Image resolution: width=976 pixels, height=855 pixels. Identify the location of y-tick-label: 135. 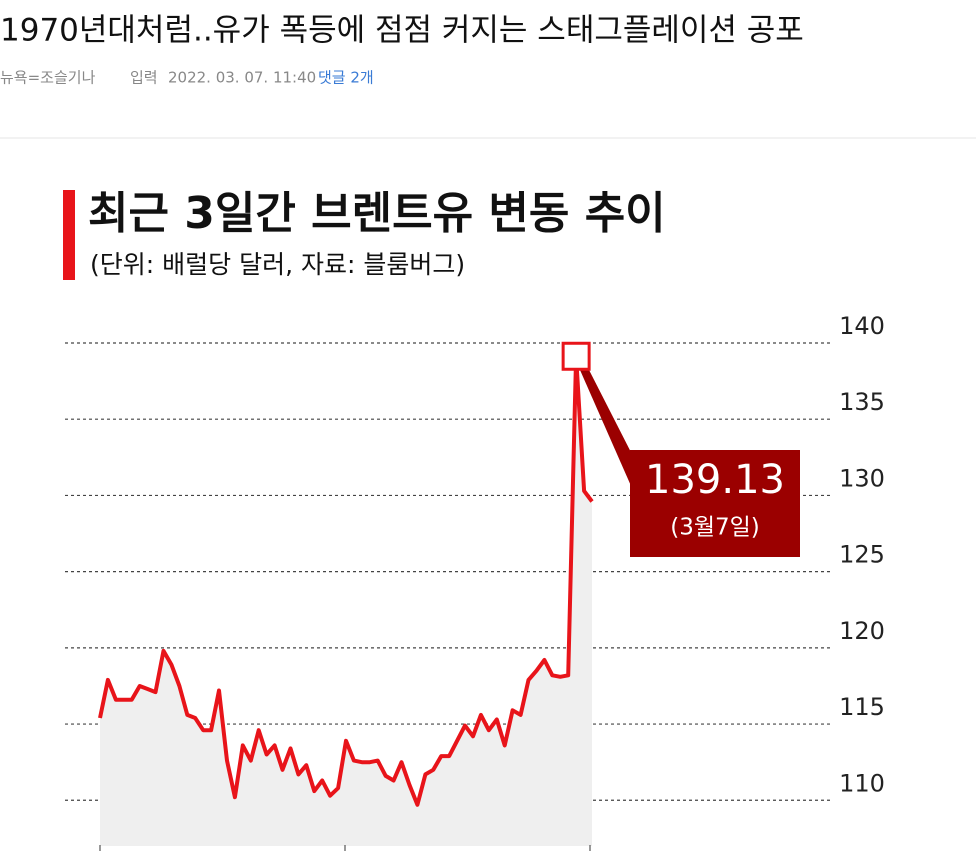
(862, 402).